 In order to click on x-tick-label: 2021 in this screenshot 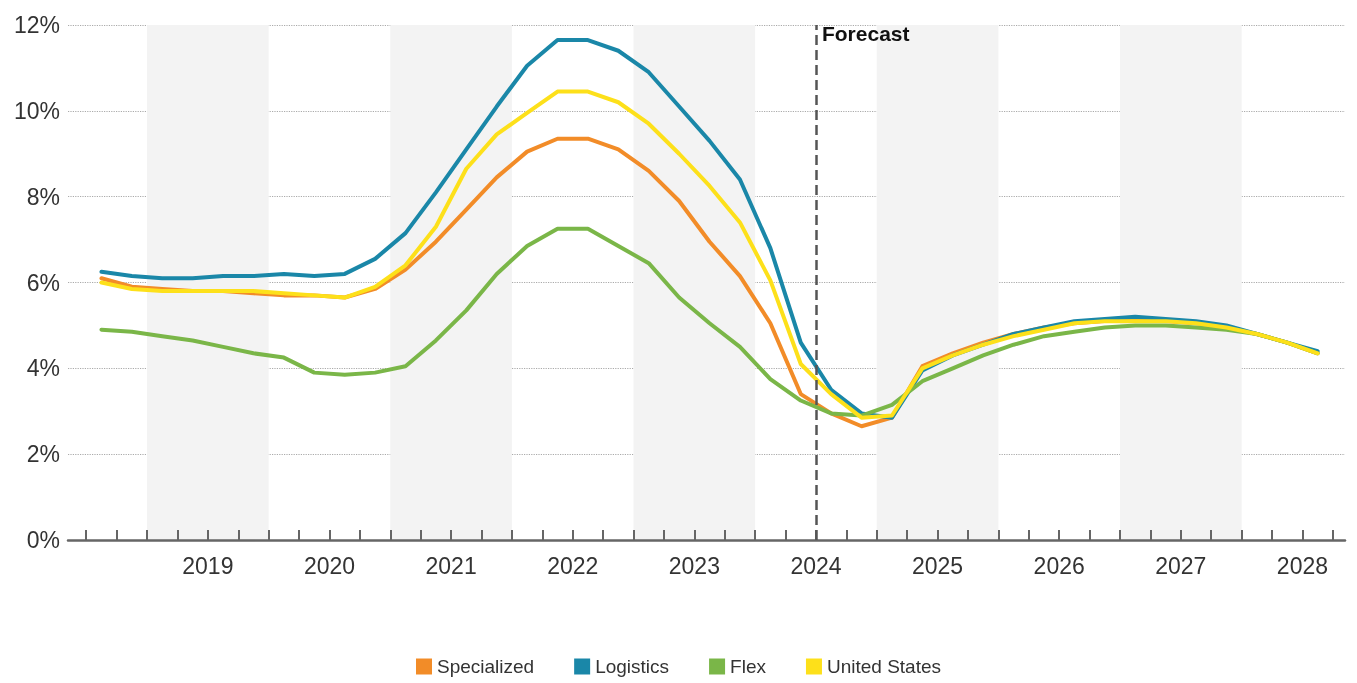, I will do `click(451, 565)`.